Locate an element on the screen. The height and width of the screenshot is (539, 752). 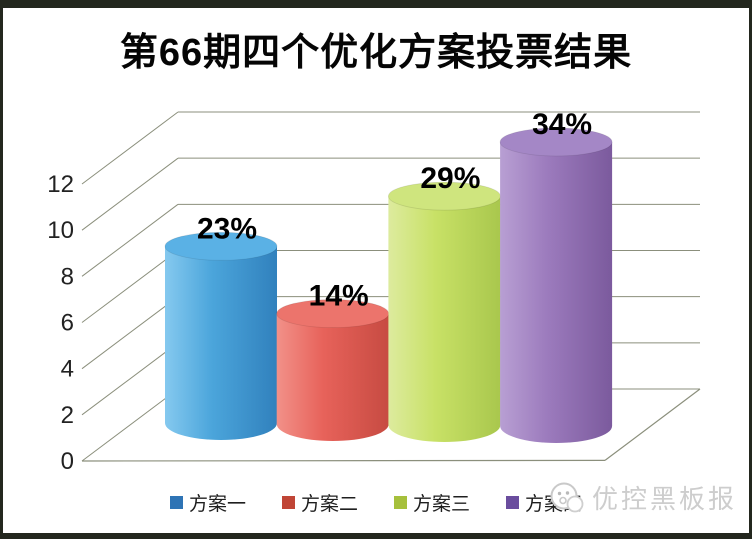
y-axis-tick-label: 6 is located at coordinates (67, 323).